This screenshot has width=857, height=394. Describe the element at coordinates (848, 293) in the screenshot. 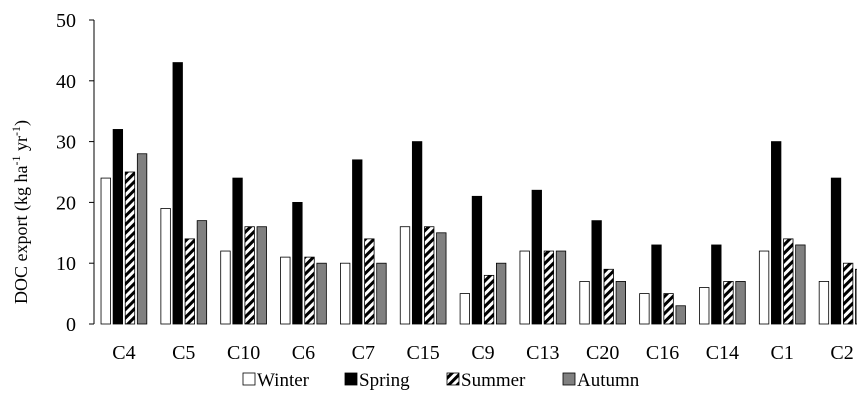

I see `bar-summer-c2` at that location.